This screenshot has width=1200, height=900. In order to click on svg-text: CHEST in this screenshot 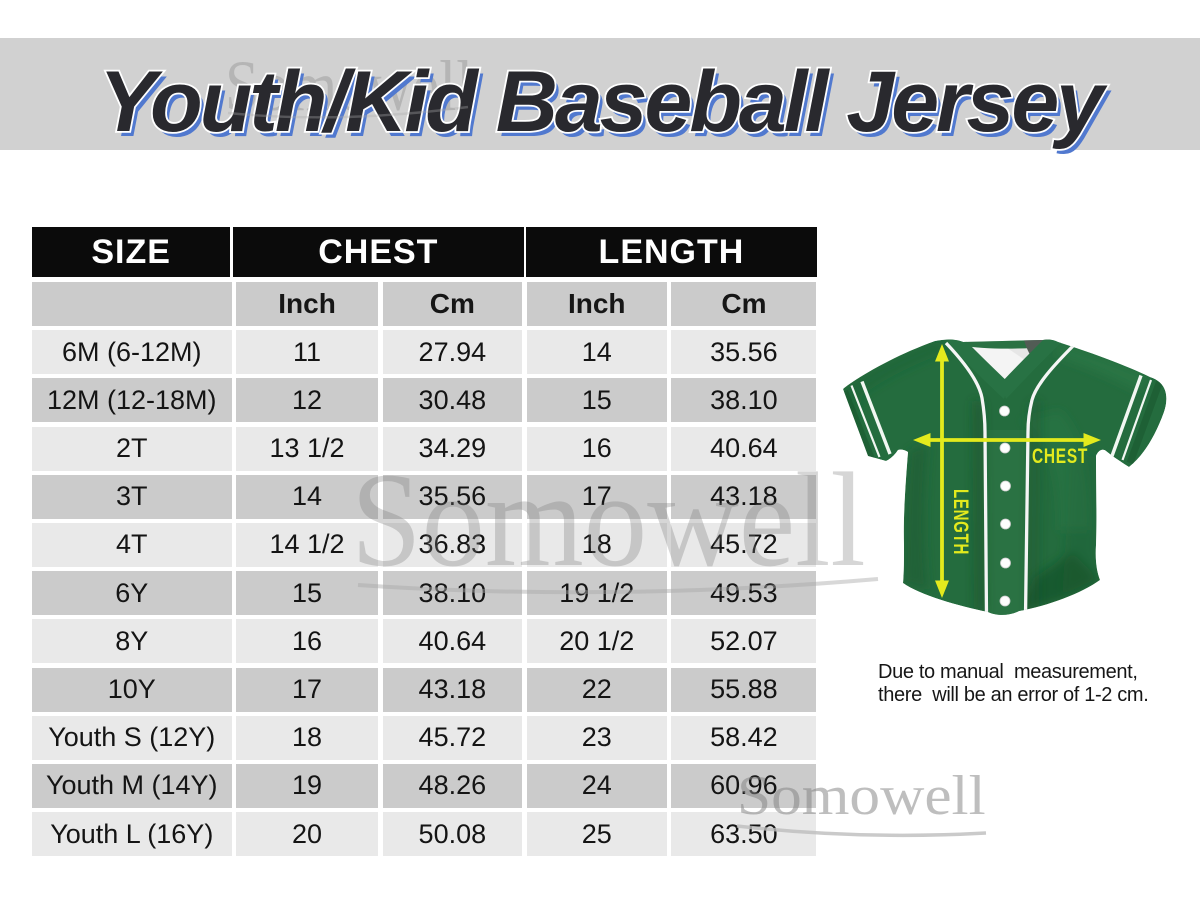, I will do `click(1060, 455)`.